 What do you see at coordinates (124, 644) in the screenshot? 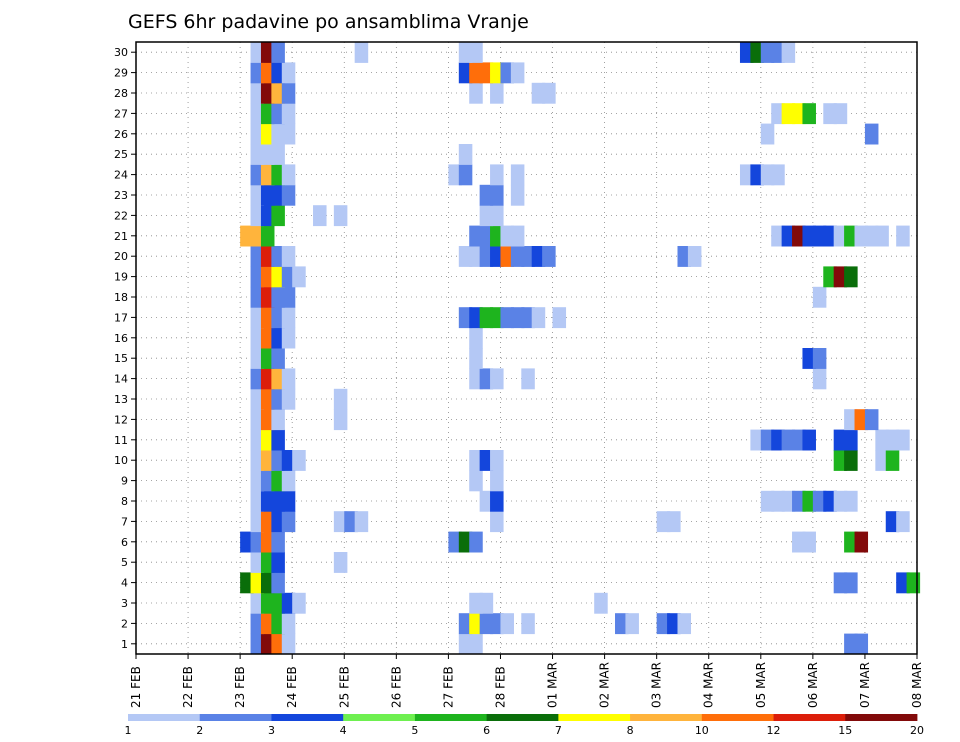
I see `y-tick-label: 1` at bounding box center [124, 644].